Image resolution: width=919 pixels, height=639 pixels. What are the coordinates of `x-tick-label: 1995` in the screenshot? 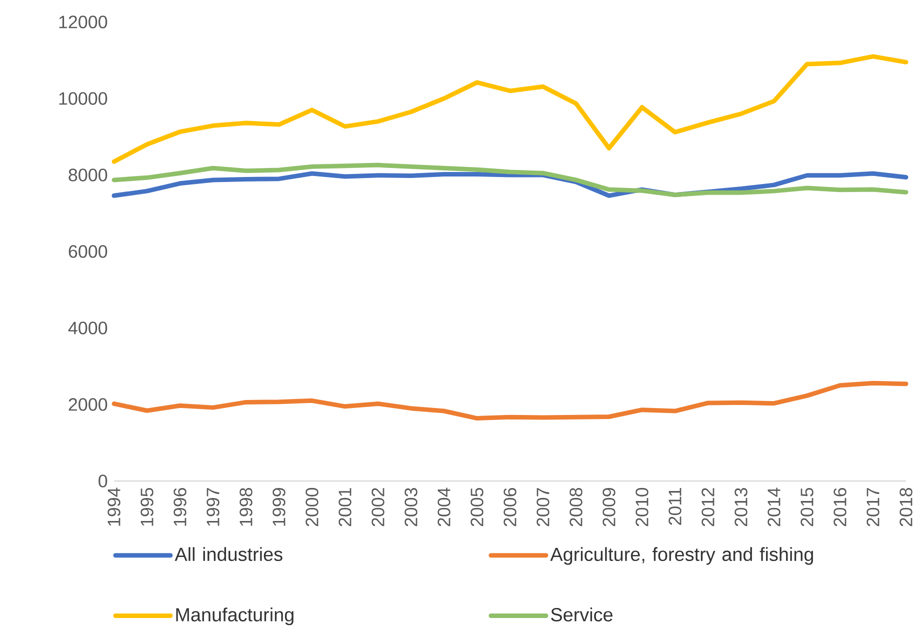 It's located at (147, 507).